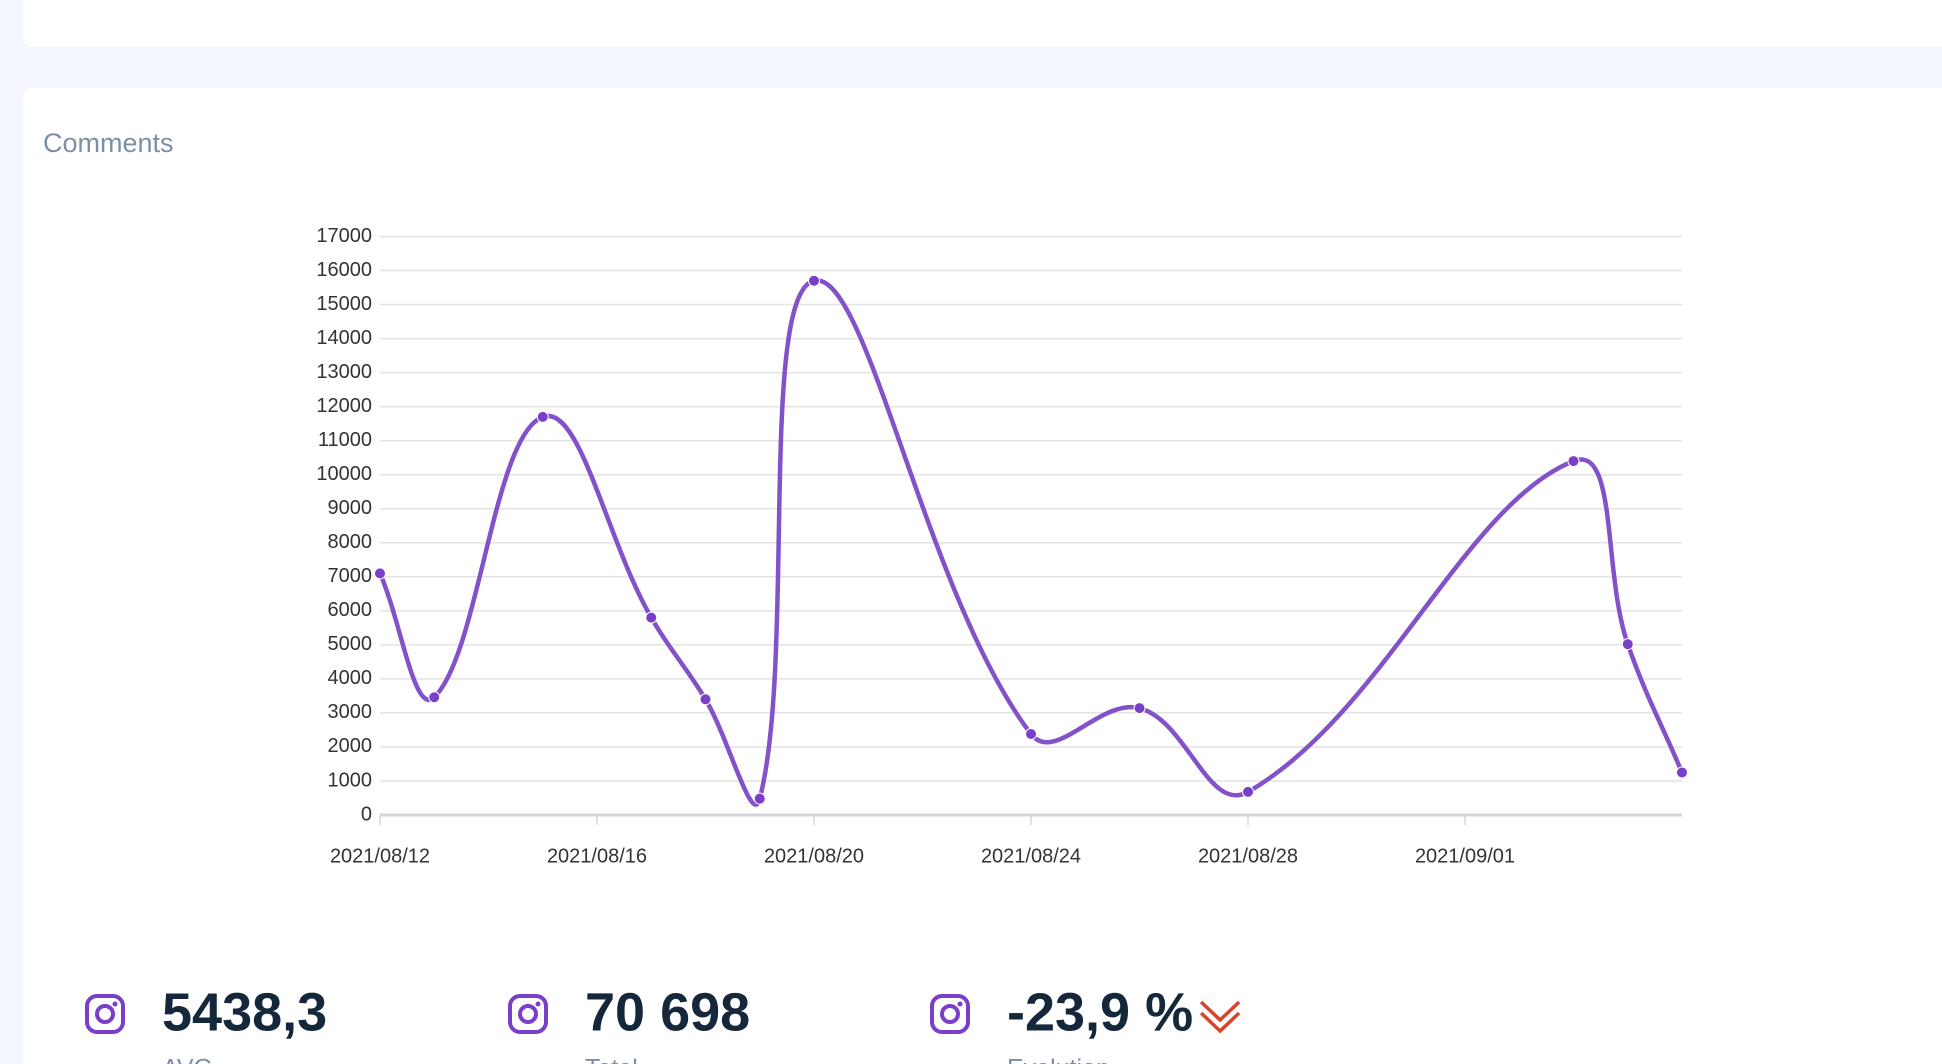 The width and height of the screenshot is (1942, 1064). What do you see at coordinates (344, 372) in the screenshot?
I see `y-tick-label: 13000` at bounding box center [344, 372].